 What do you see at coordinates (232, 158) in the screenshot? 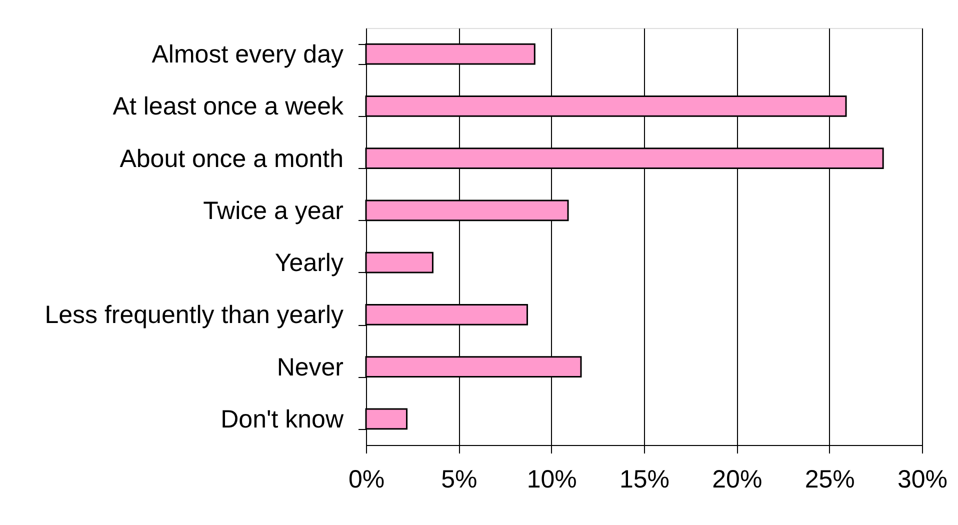
I see `y-tick-label: About once a month` at bounding box center [232, 158].